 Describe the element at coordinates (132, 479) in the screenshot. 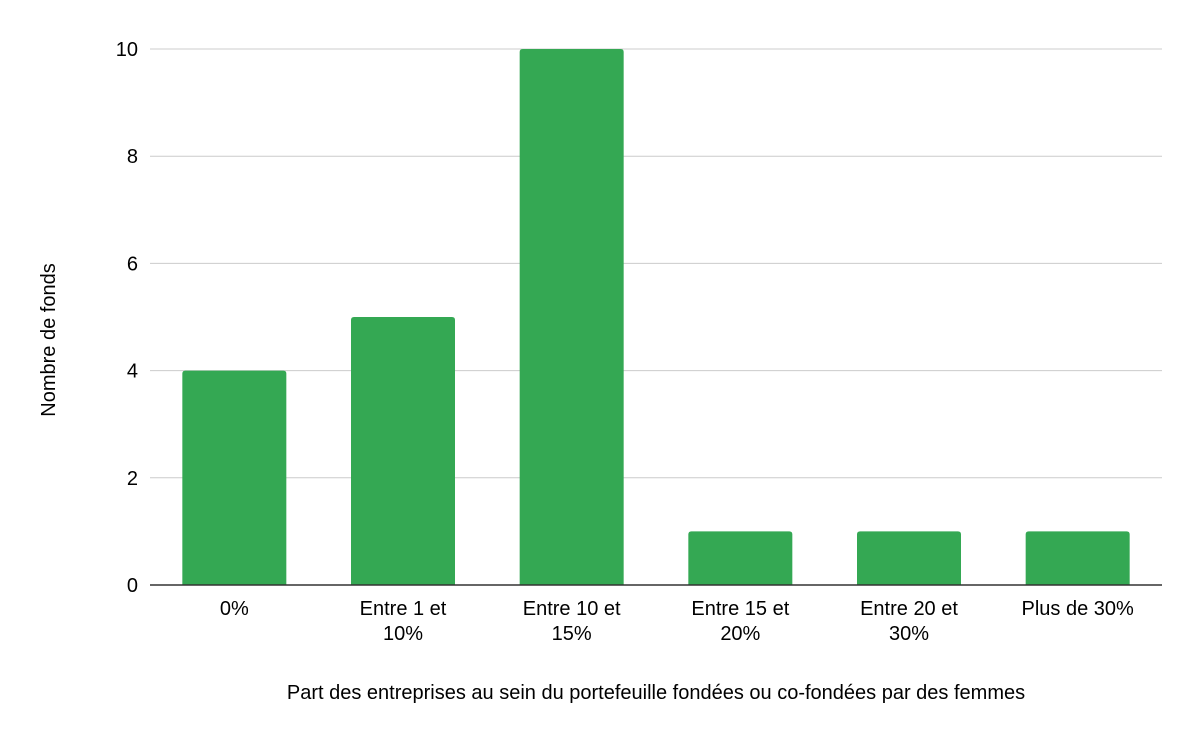

I see `y-tick-label: 2` at that location.